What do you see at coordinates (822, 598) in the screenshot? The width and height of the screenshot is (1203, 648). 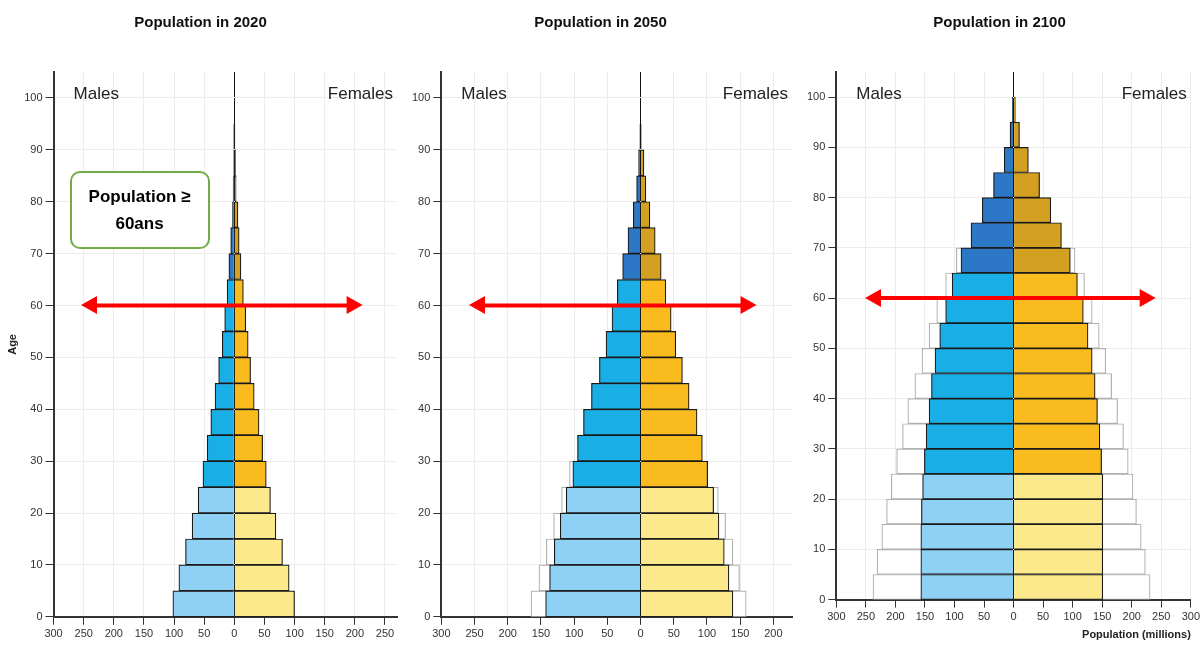 I see `y-tick-label: 0` at bounding box center [822, 598].